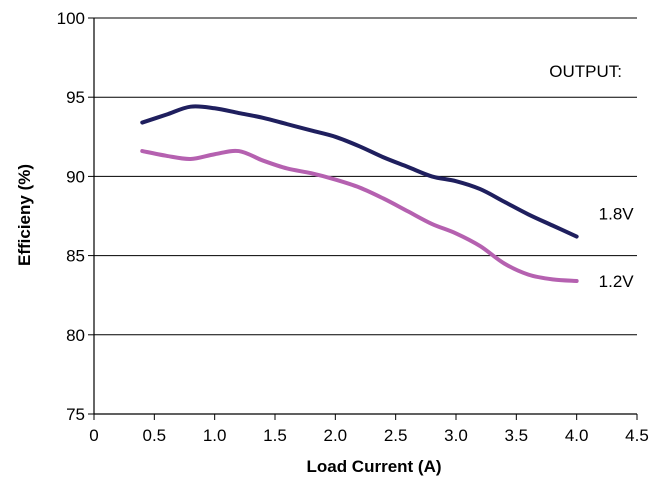  I want to click on x-tick-labels: 0 0.5 1.0 1.5 2.0 2.5 3.0 3.5 4.0 4.5, so click(369, 435).